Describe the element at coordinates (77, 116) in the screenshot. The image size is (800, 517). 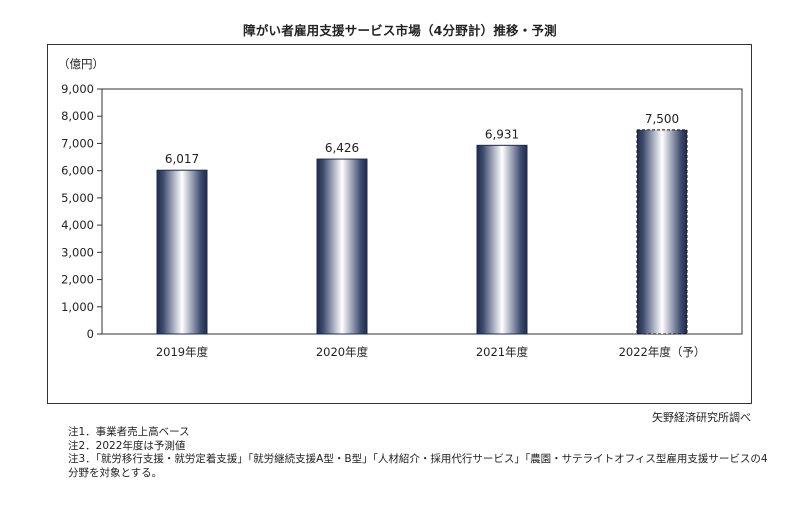
I see `y-tick-label: 8,000` at that location.